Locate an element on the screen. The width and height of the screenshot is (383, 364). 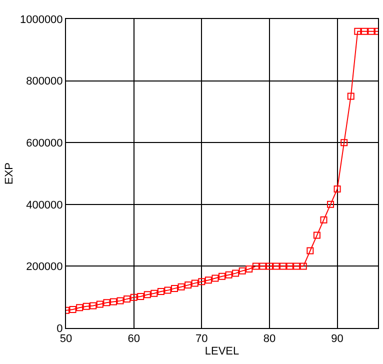
y-tick-label: 0 is located at coordinates (59, 328).